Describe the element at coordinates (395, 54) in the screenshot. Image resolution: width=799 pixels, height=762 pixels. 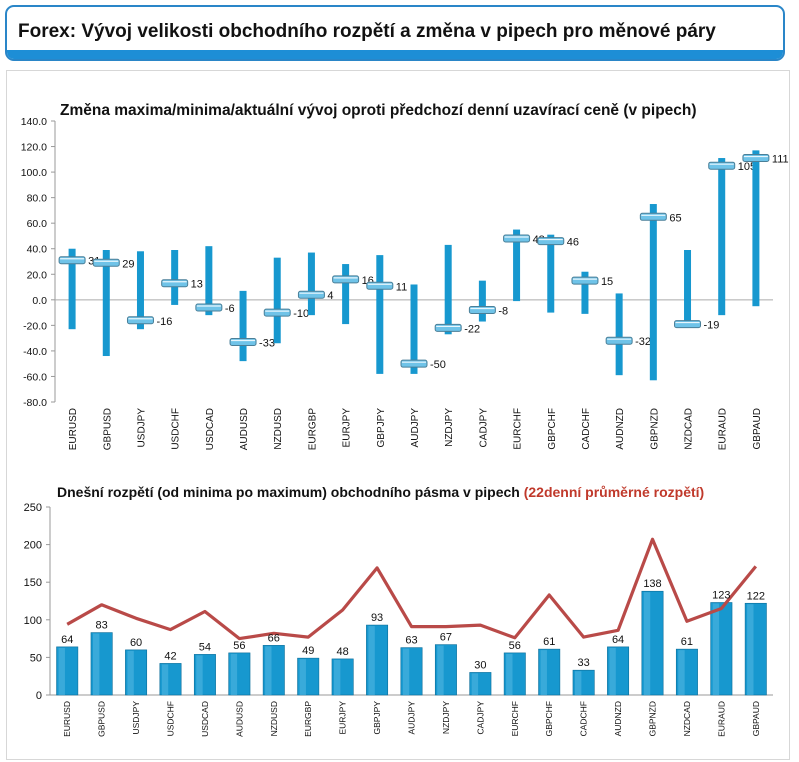
I see `header-accent-bar` at that location.